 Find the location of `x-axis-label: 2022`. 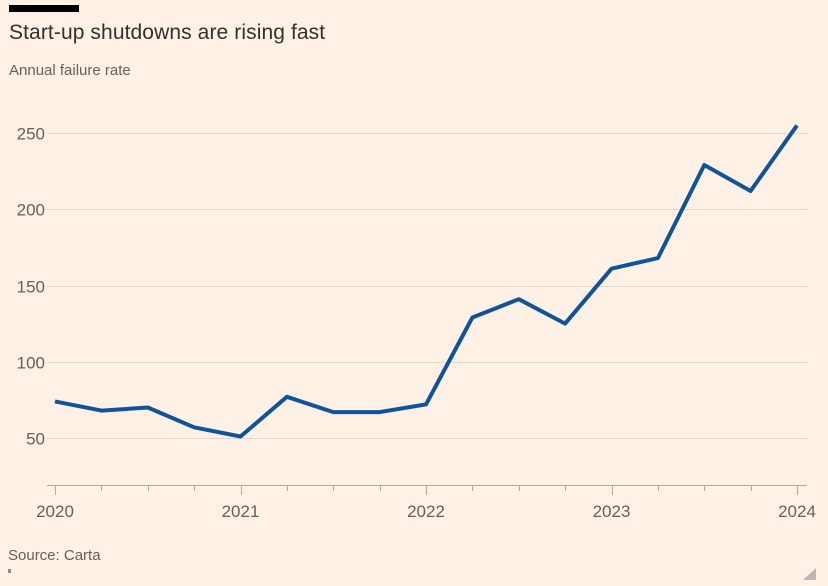

x-axis-label: 2022 is located at coordinates (426, 511).